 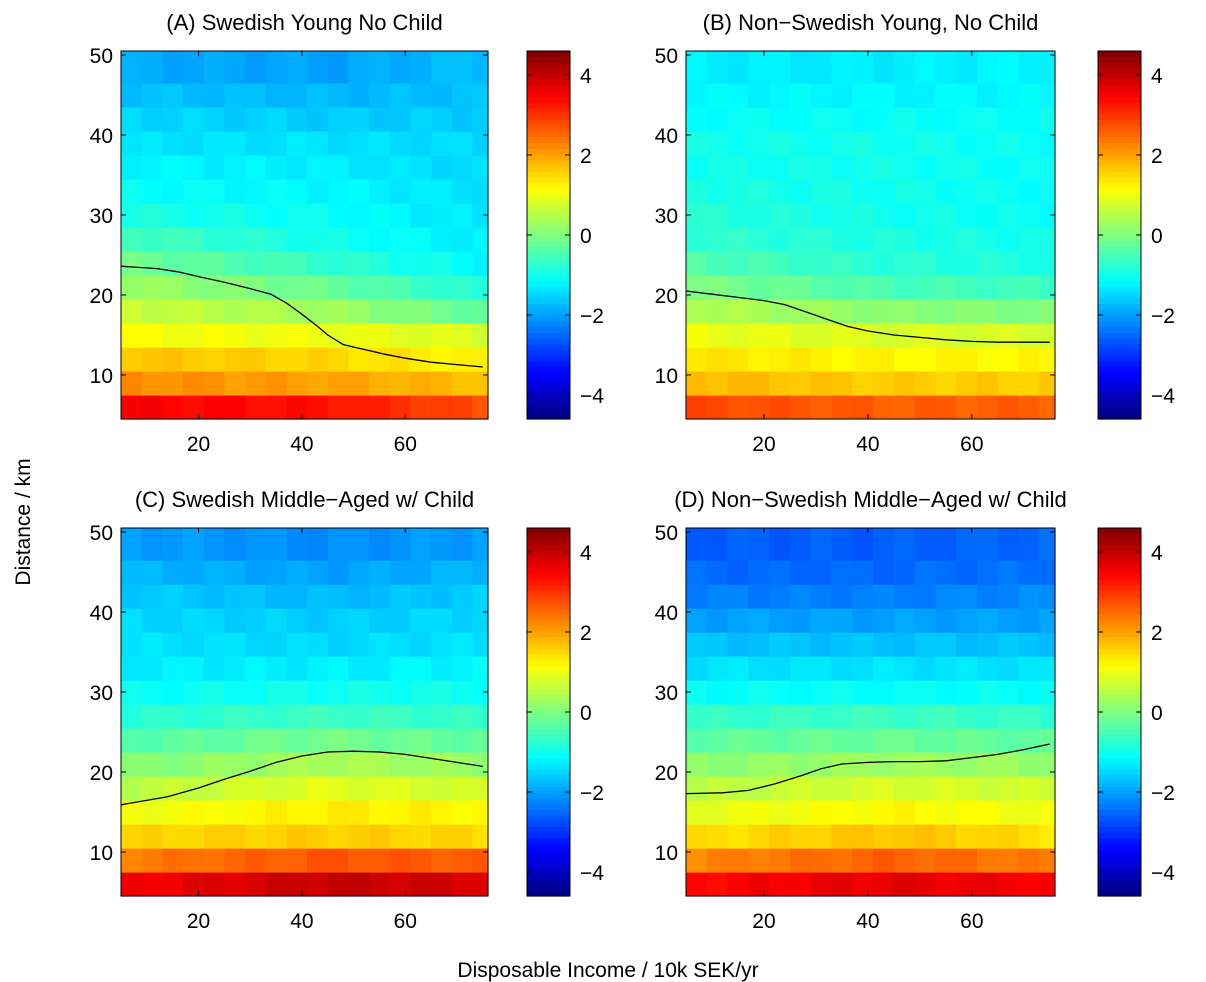 What do you see at coordinates (592, 396) in the screenshot?
I see `colorbar-tick-label: −4` at bounding box center [592, 396].